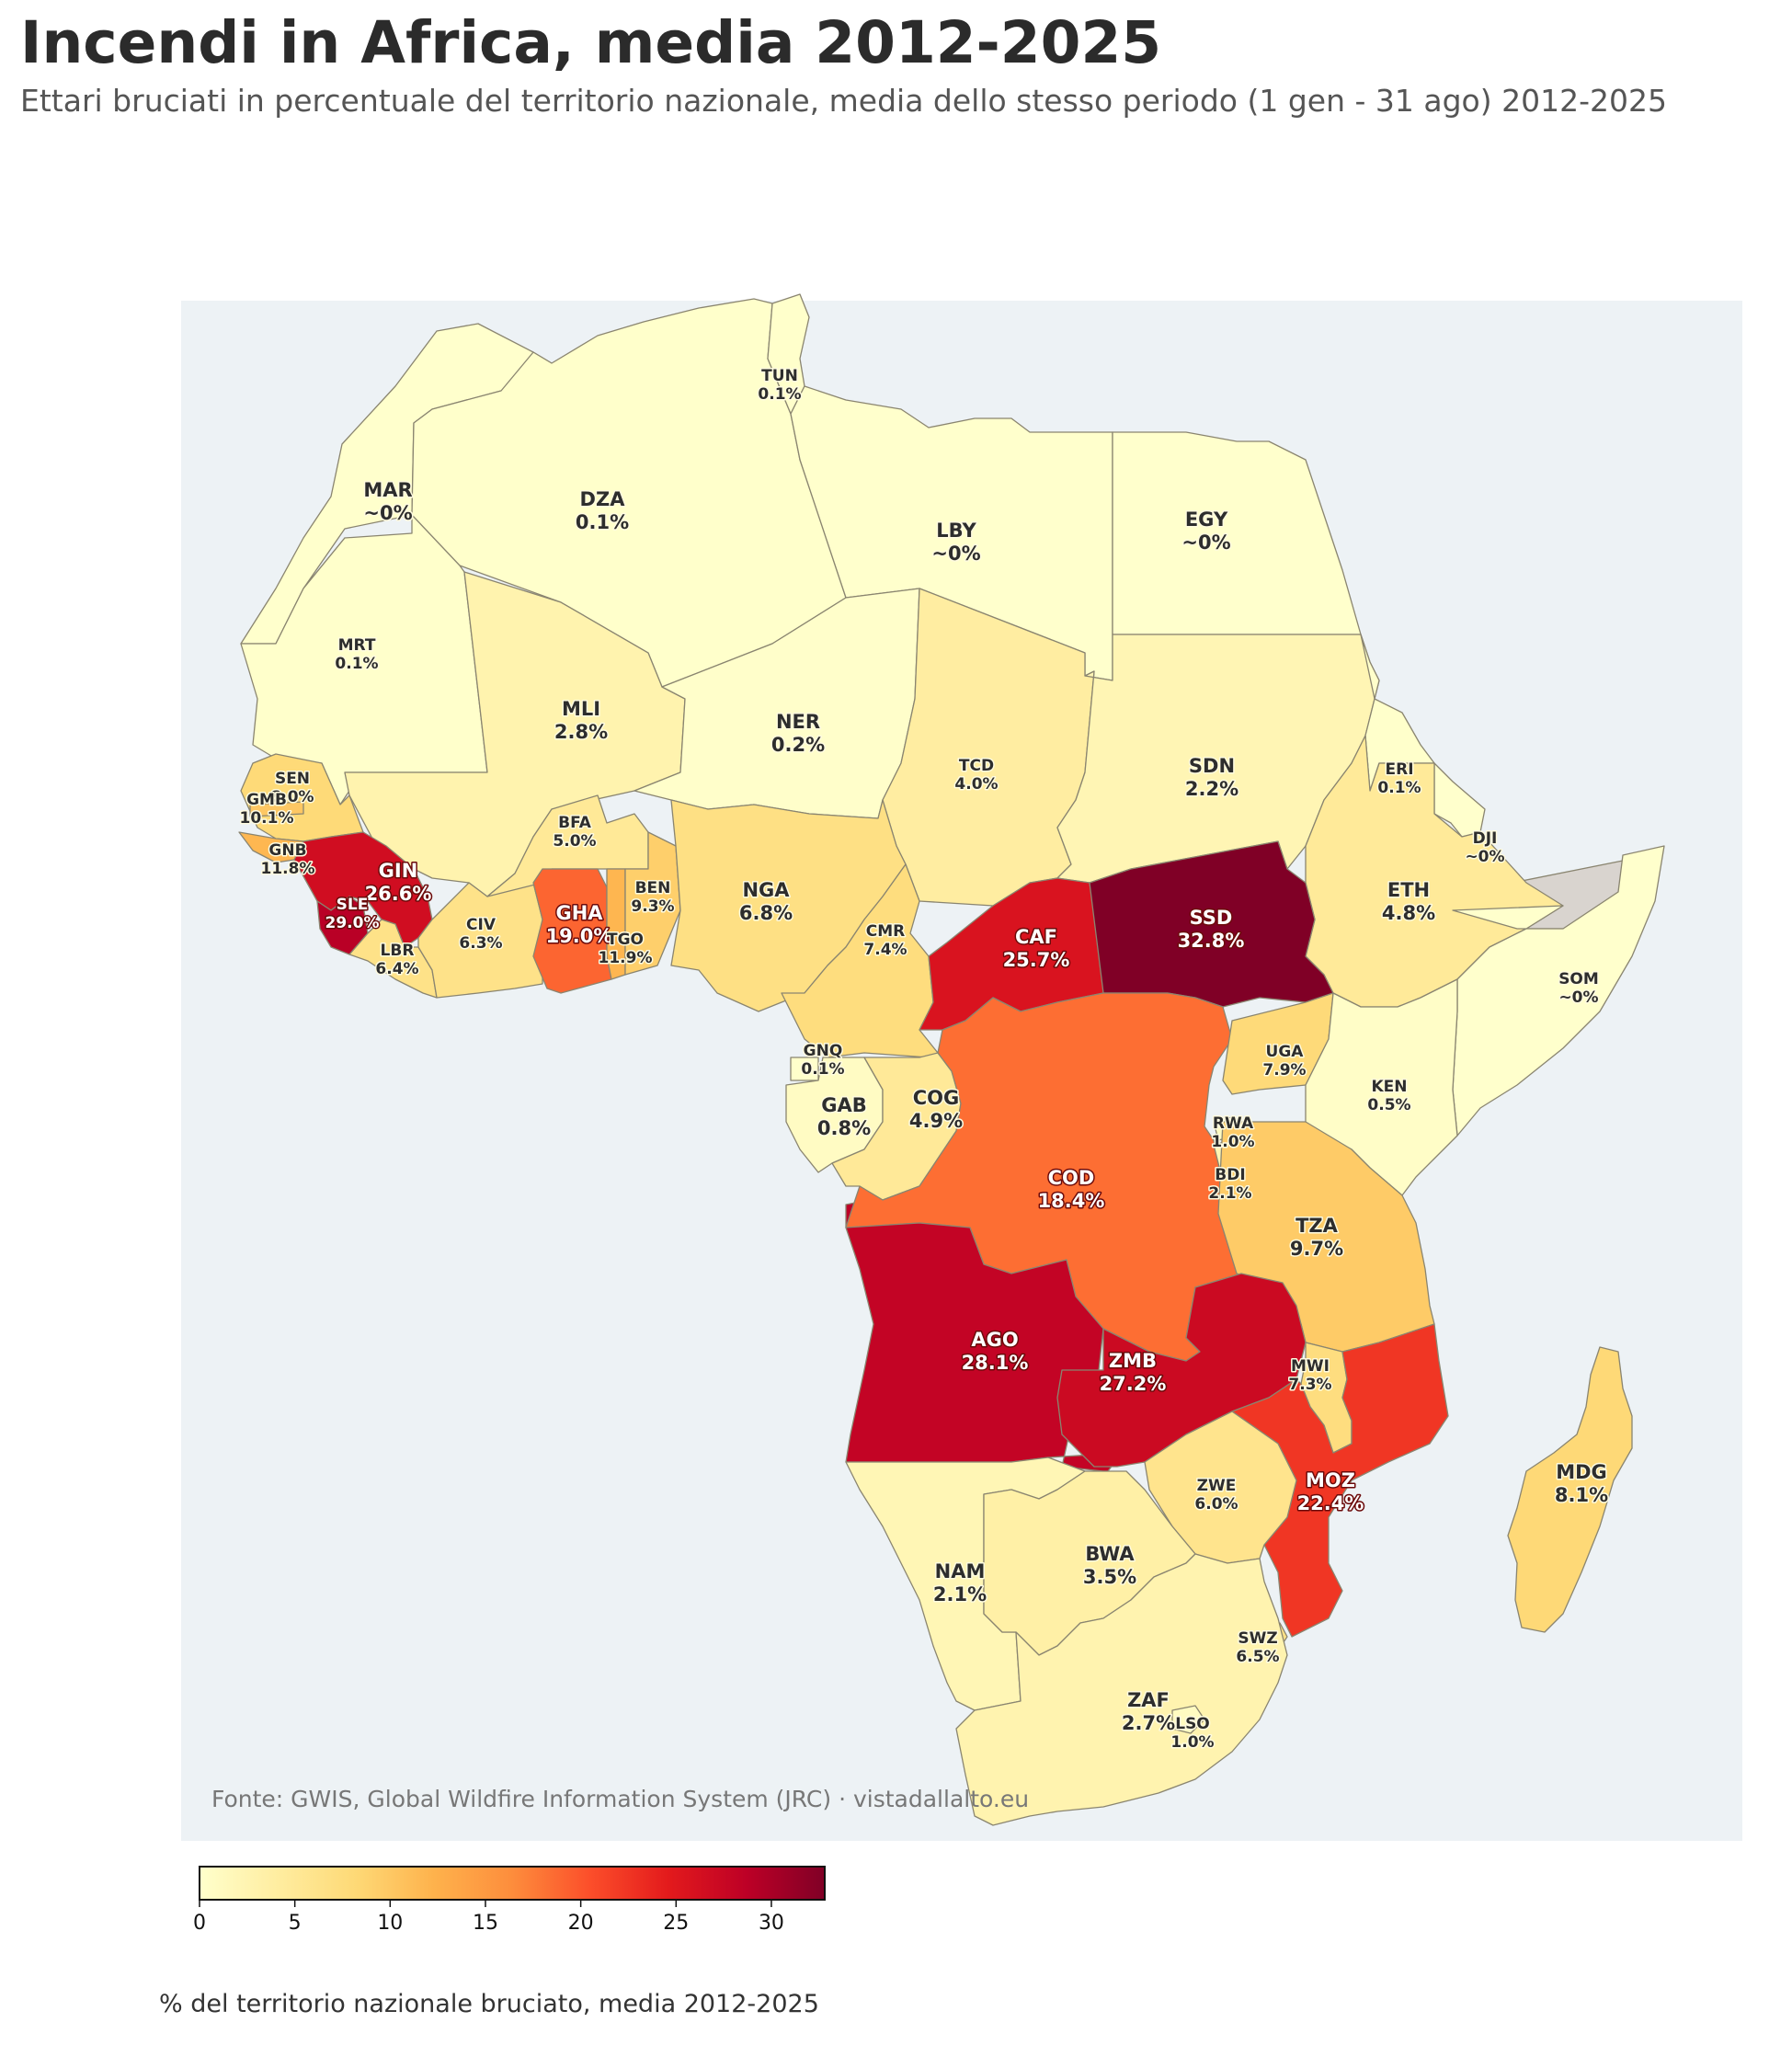  I want to click on country-zaf, so click(1122, 1689).